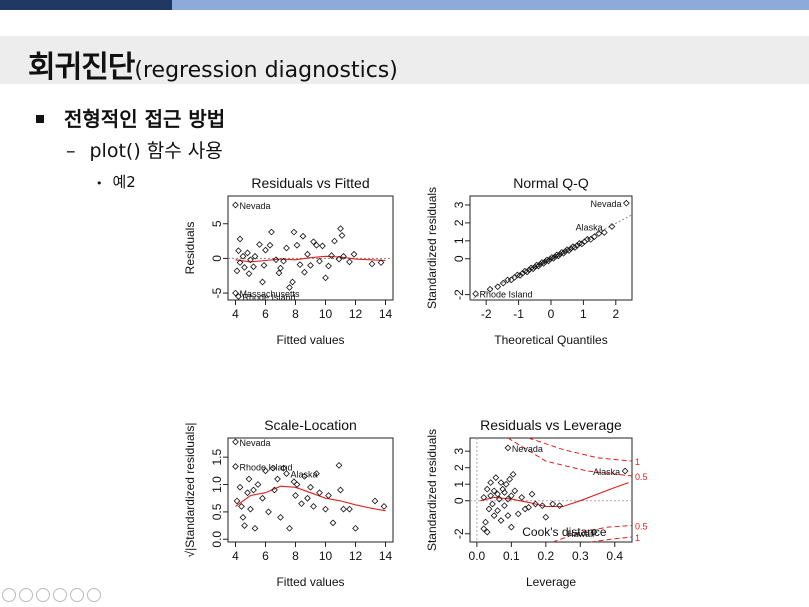 The height and width of the screenshot is (607, 809). I want to click on title-band, so click(404, 60).